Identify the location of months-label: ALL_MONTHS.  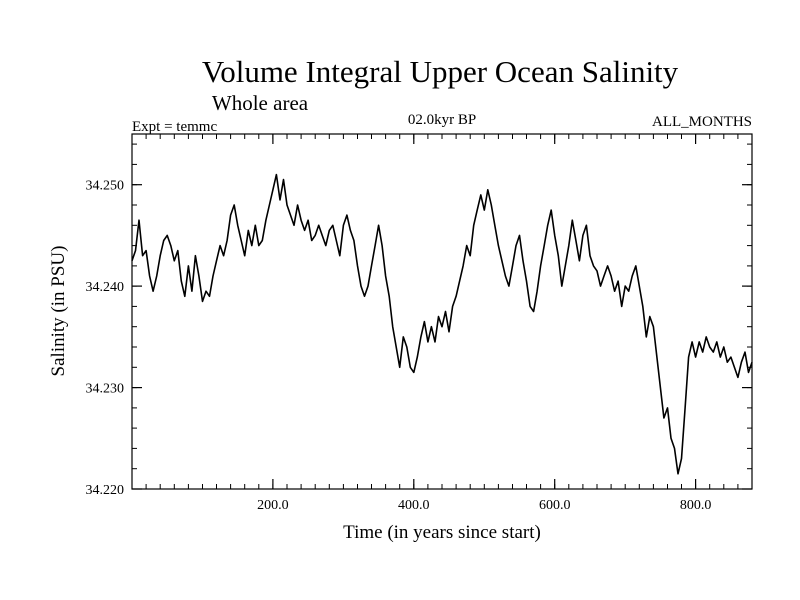
(702, 122).